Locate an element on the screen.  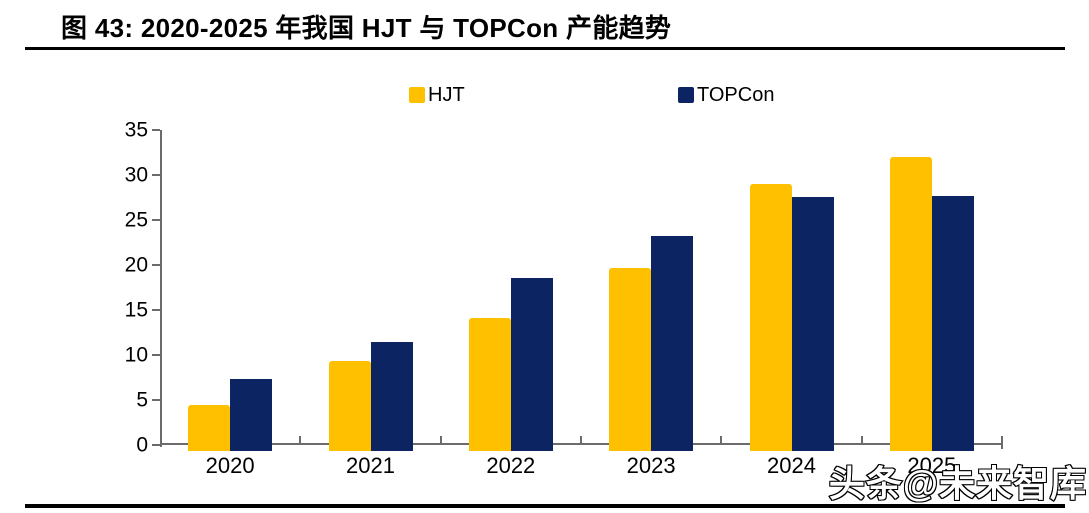
legend-item-hjt: HJT is located at coordinates (437, 95).